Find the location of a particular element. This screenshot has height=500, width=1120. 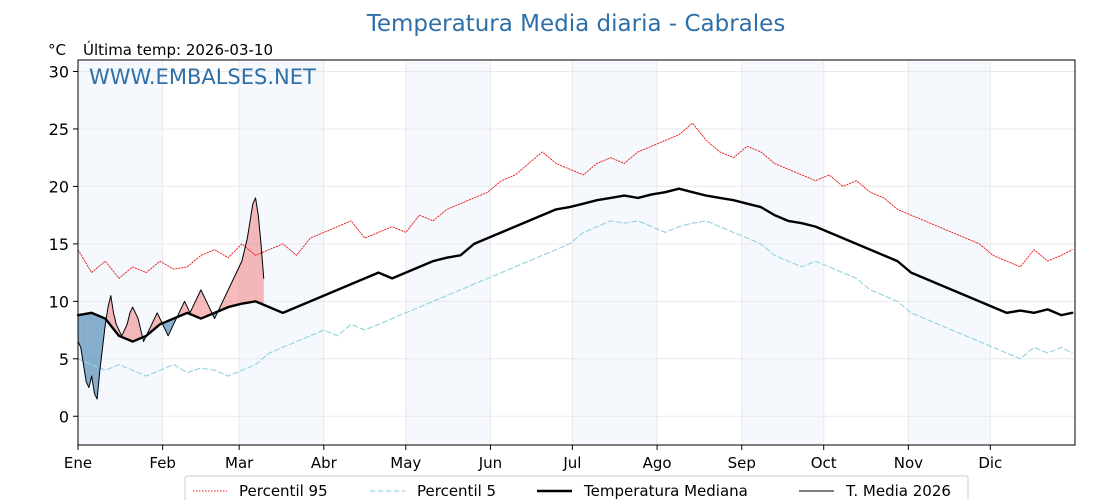

month-shade-ene is located at coordinates (120, 252).